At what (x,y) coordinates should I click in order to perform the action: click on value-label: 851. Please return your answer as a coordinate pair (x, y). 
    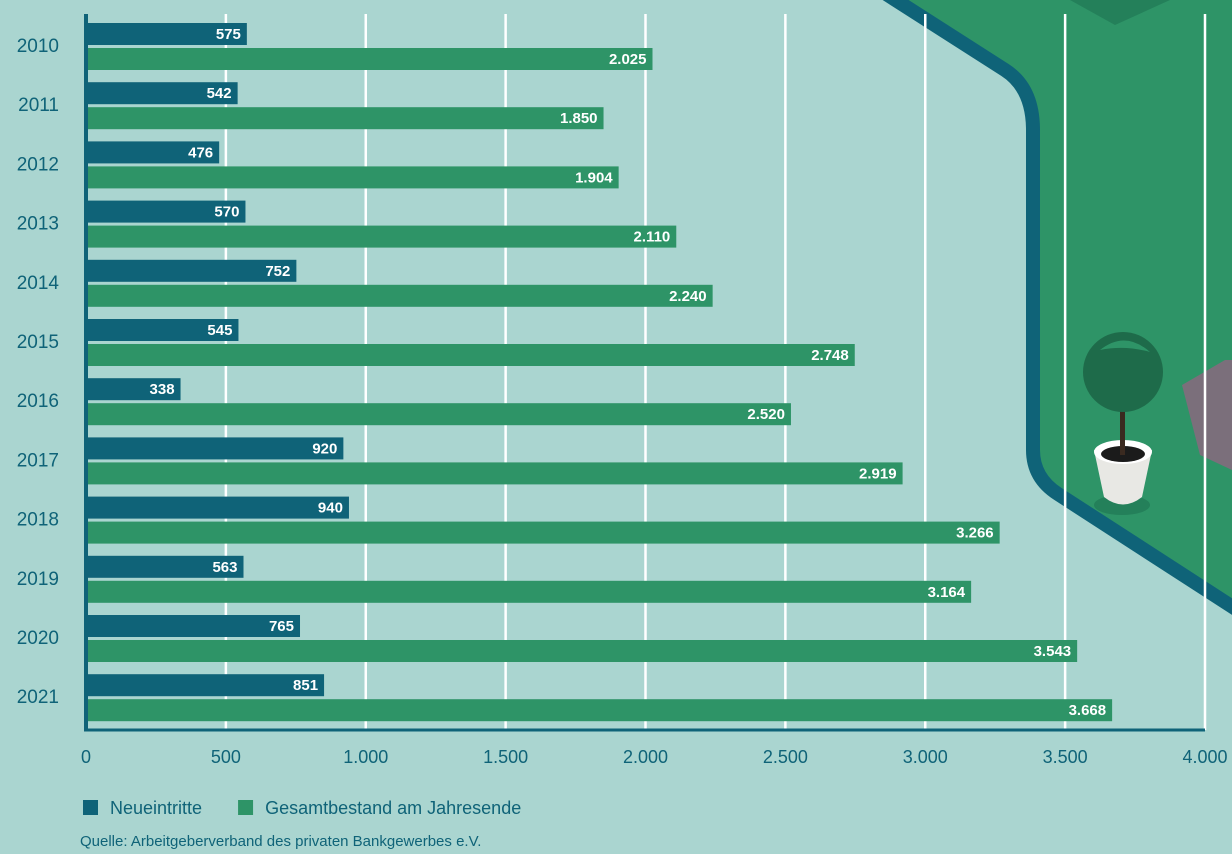
    Looking at the image, I should click on (305, 685).